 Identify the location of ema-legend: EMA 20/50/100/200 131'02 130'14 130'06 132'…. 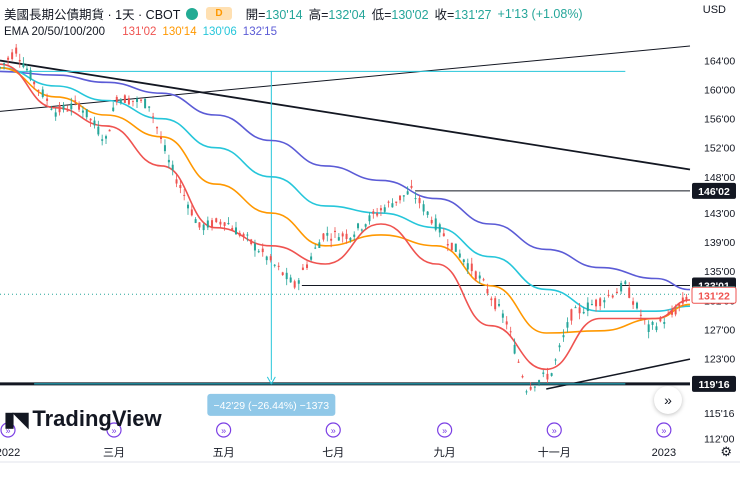
(140, 32).